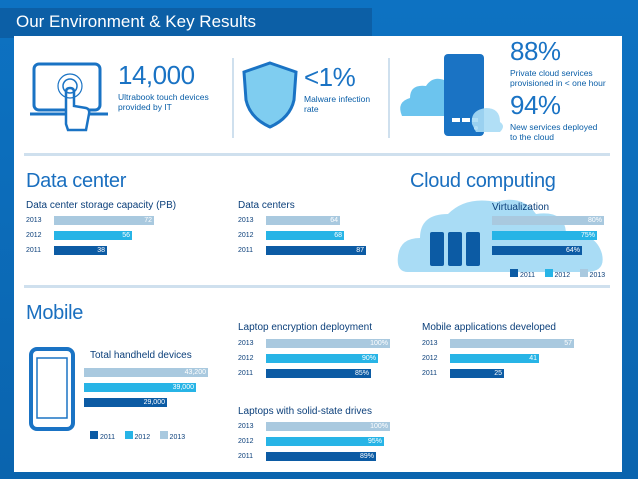  I want to click on smartphone-icon, so click(52, 389).